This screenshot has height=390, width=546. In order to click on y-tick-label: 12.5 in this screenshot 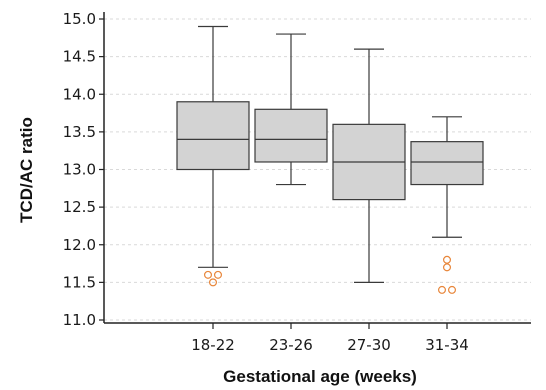, I will do `click(79, 207)`.